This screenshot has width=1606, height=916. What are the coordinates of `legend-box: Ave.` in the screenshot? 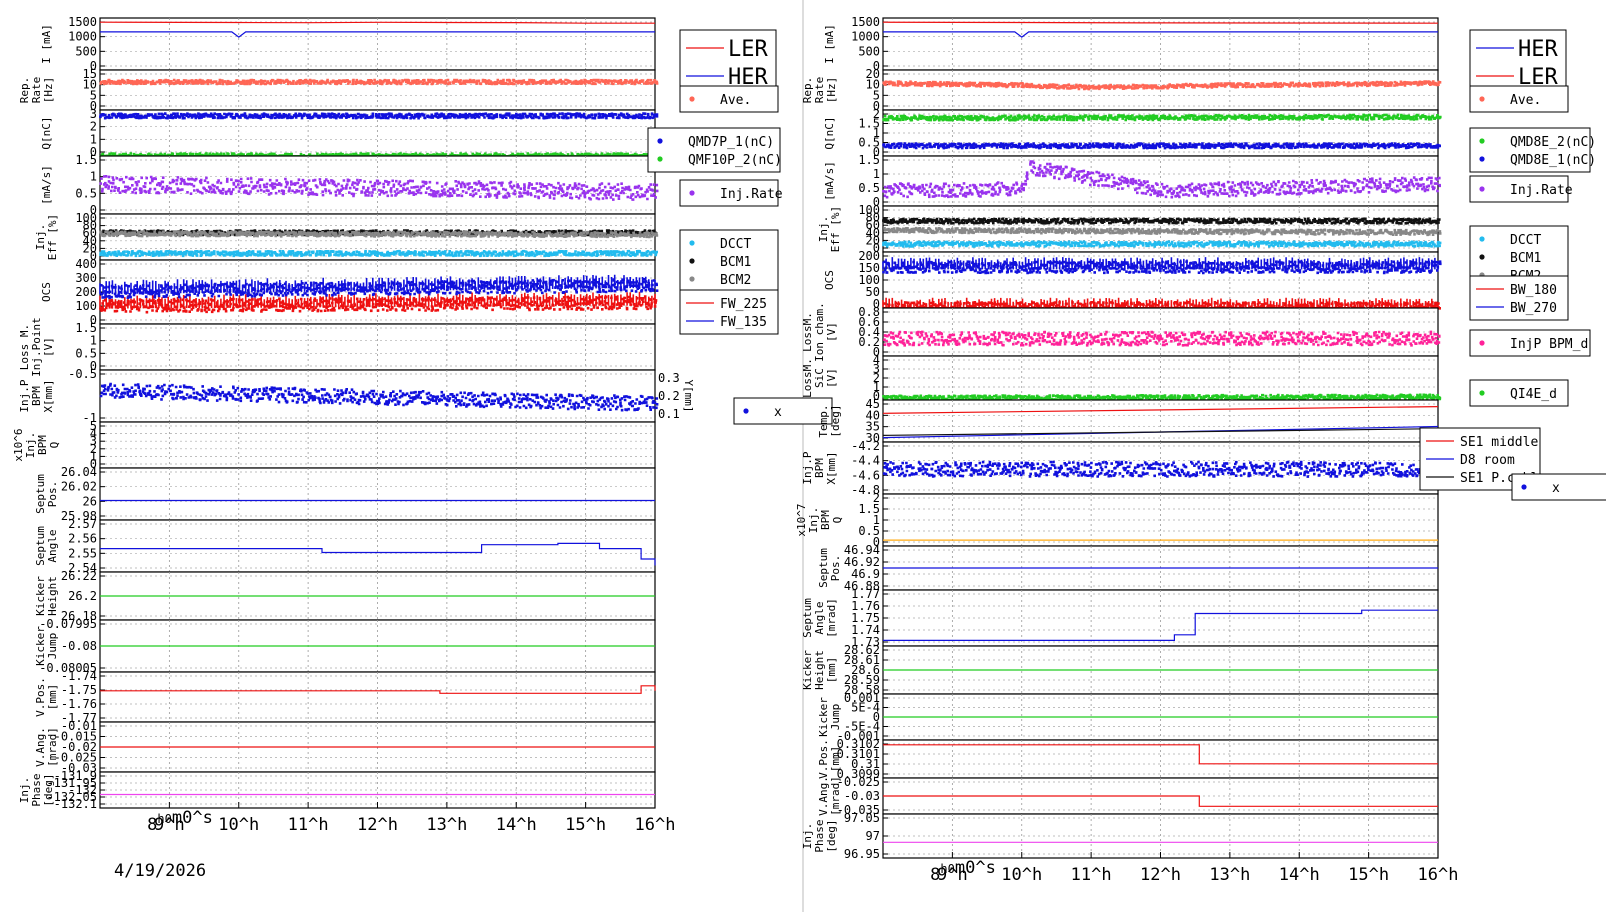 It's located at (1519, 99).